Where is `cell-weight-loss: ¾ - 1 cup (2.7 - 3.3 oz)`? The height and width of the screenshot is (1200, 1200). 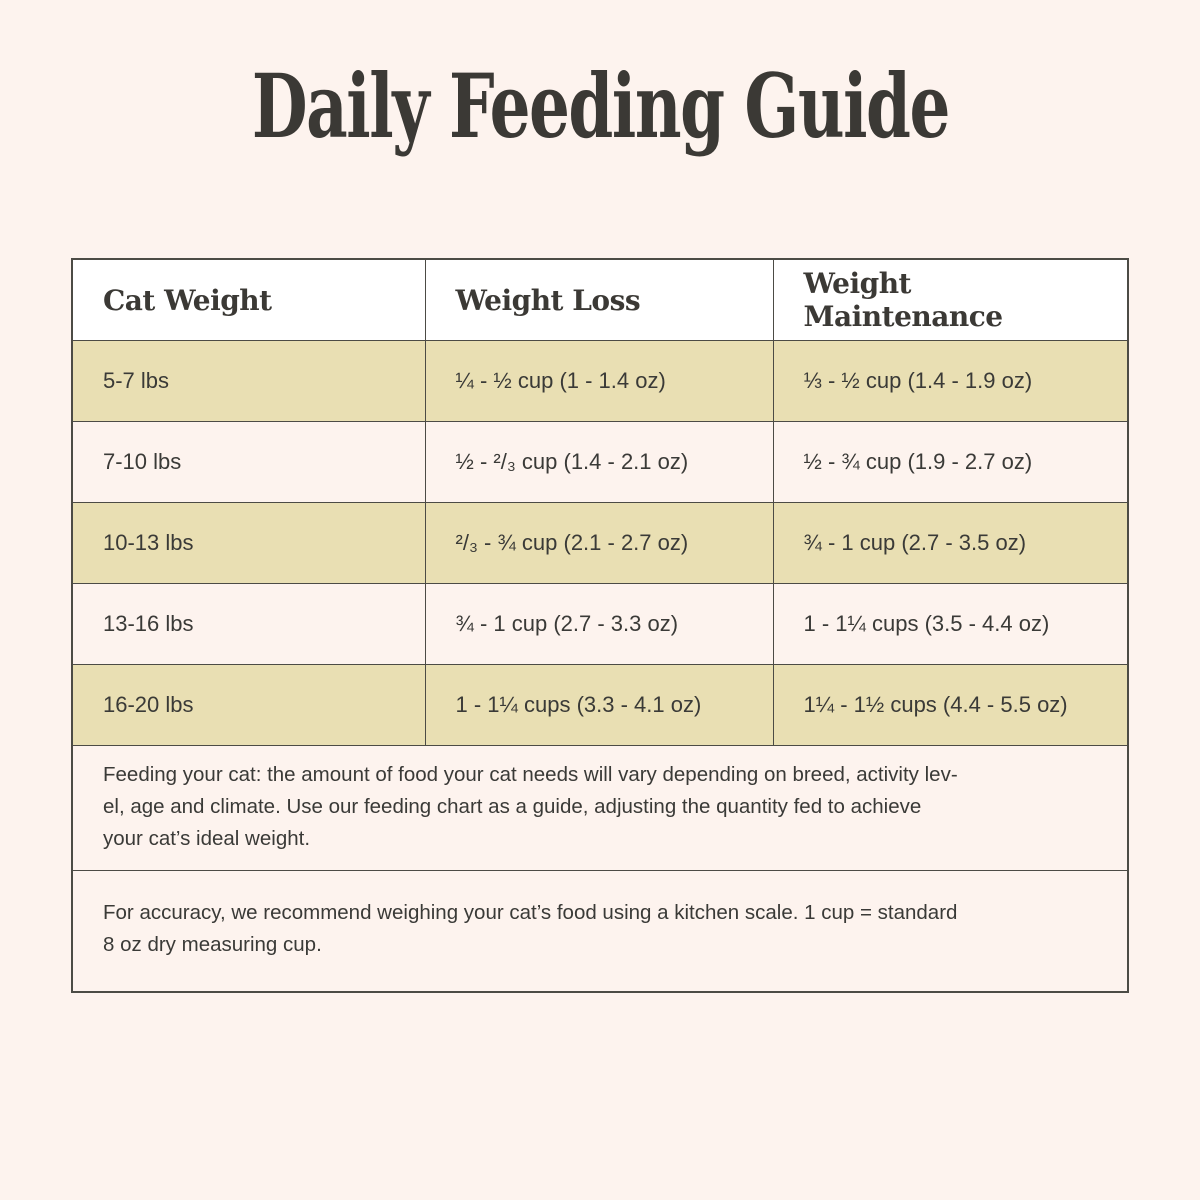
cell-weight-loss: ¾ - 1 cup (2.7 - 3.3 oz) is located at coordinates (599, 624).